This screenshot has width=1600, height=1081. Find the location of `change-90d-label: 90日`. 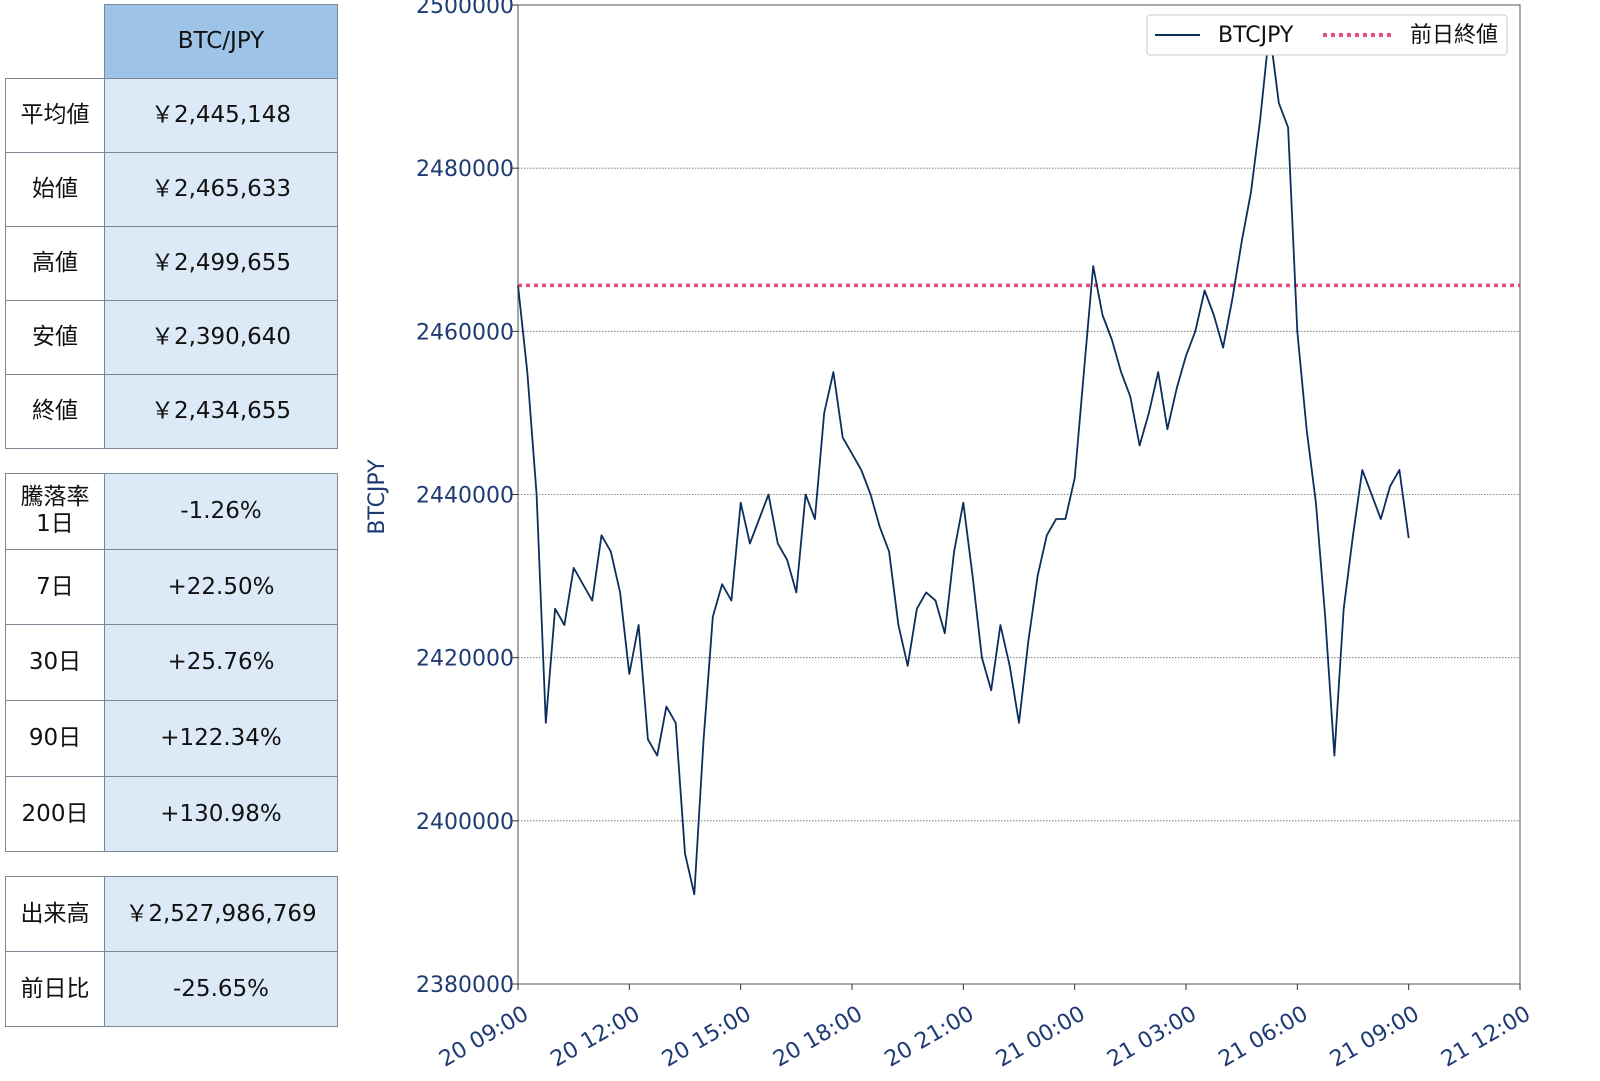

change-90d-label: 90日 is located at coordinates (55, 738).